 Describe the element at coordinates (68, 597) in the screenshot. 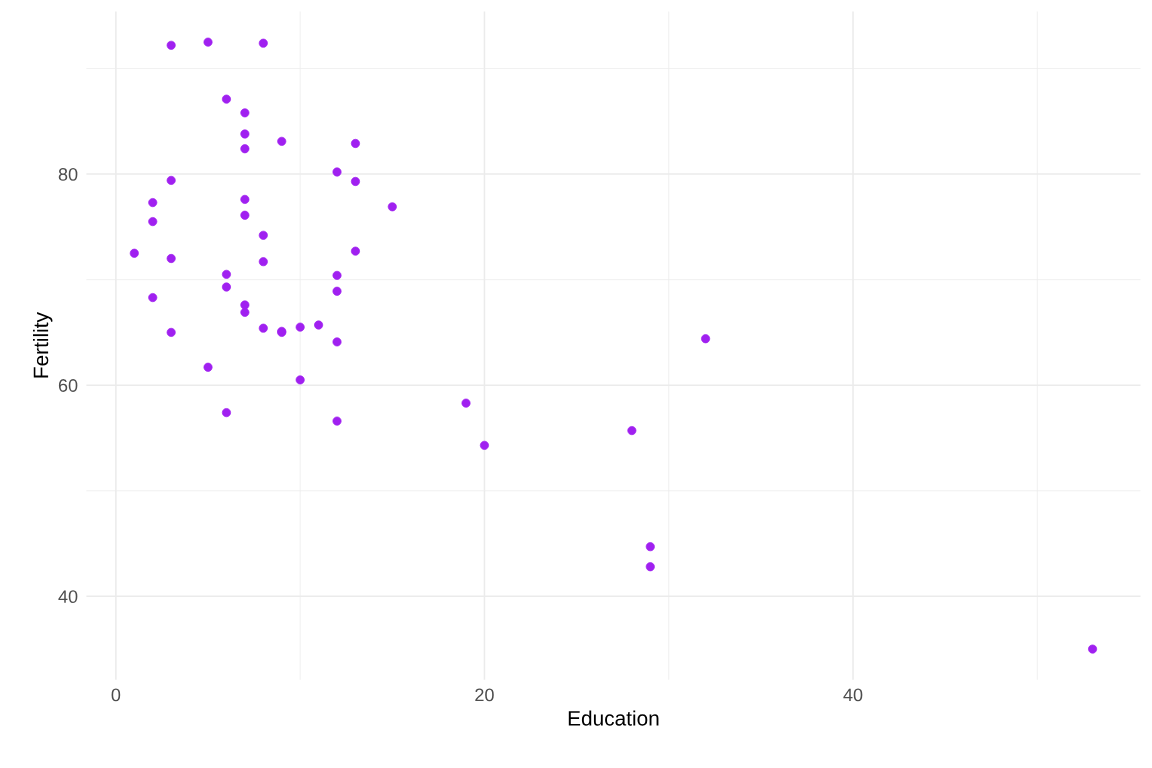

I see `y-tick-label: 40` at that location.